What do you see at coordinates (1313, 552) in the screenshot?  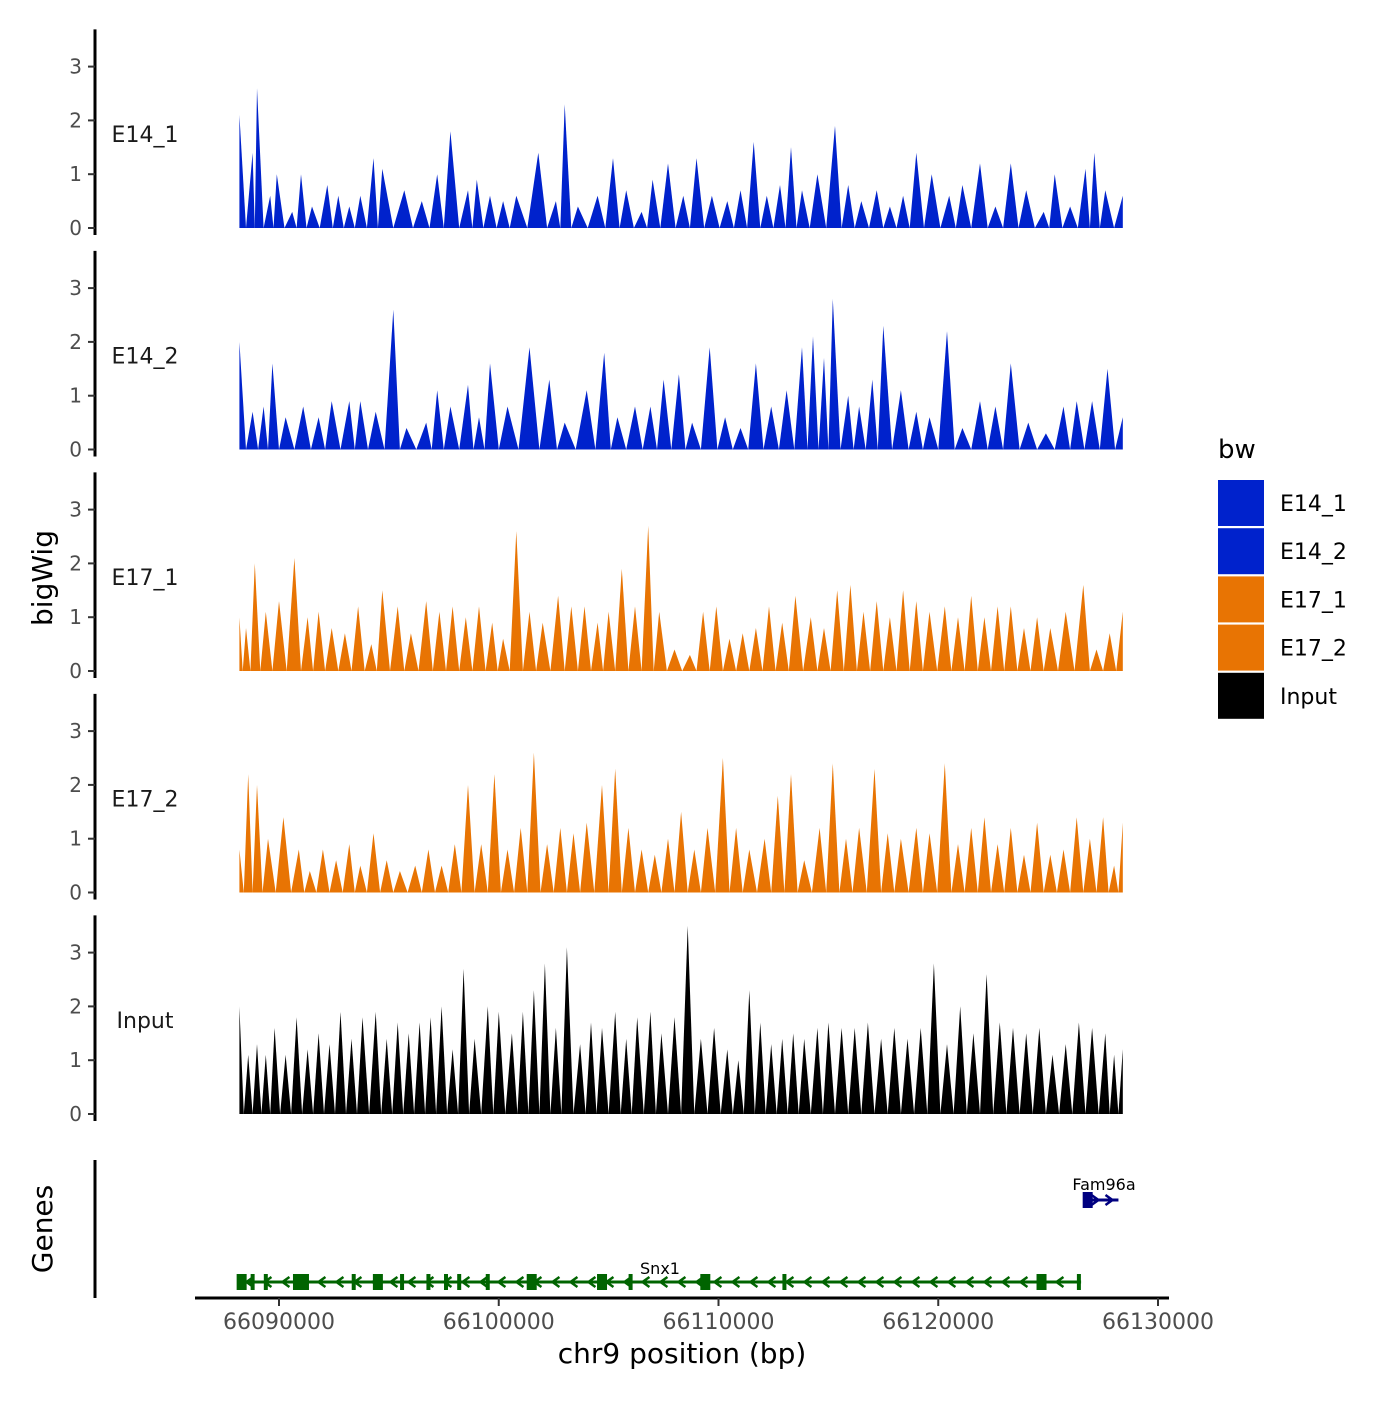 I see `legend-entry-label: E14_2` at bounding box center [1313, 552].